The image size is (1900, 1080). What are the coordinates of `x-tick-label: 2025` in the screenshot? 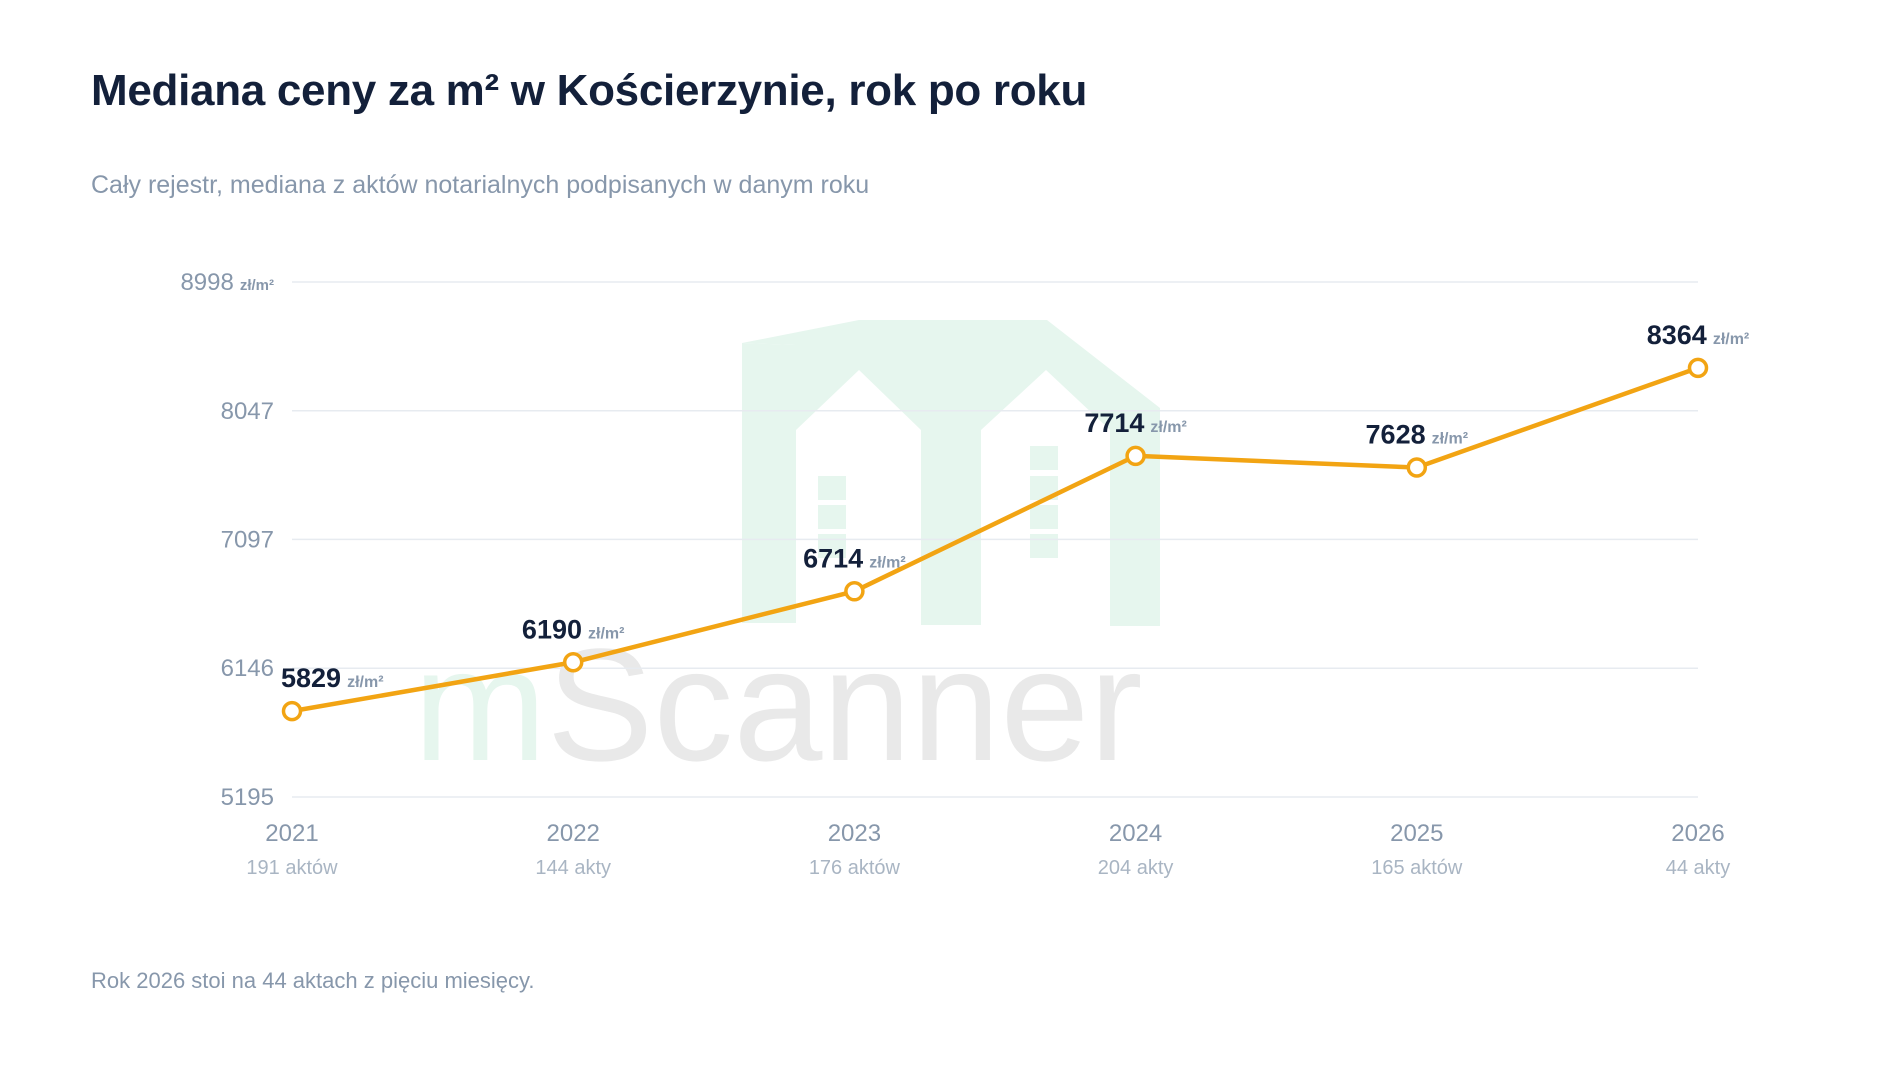 It's located at (1416, 833).